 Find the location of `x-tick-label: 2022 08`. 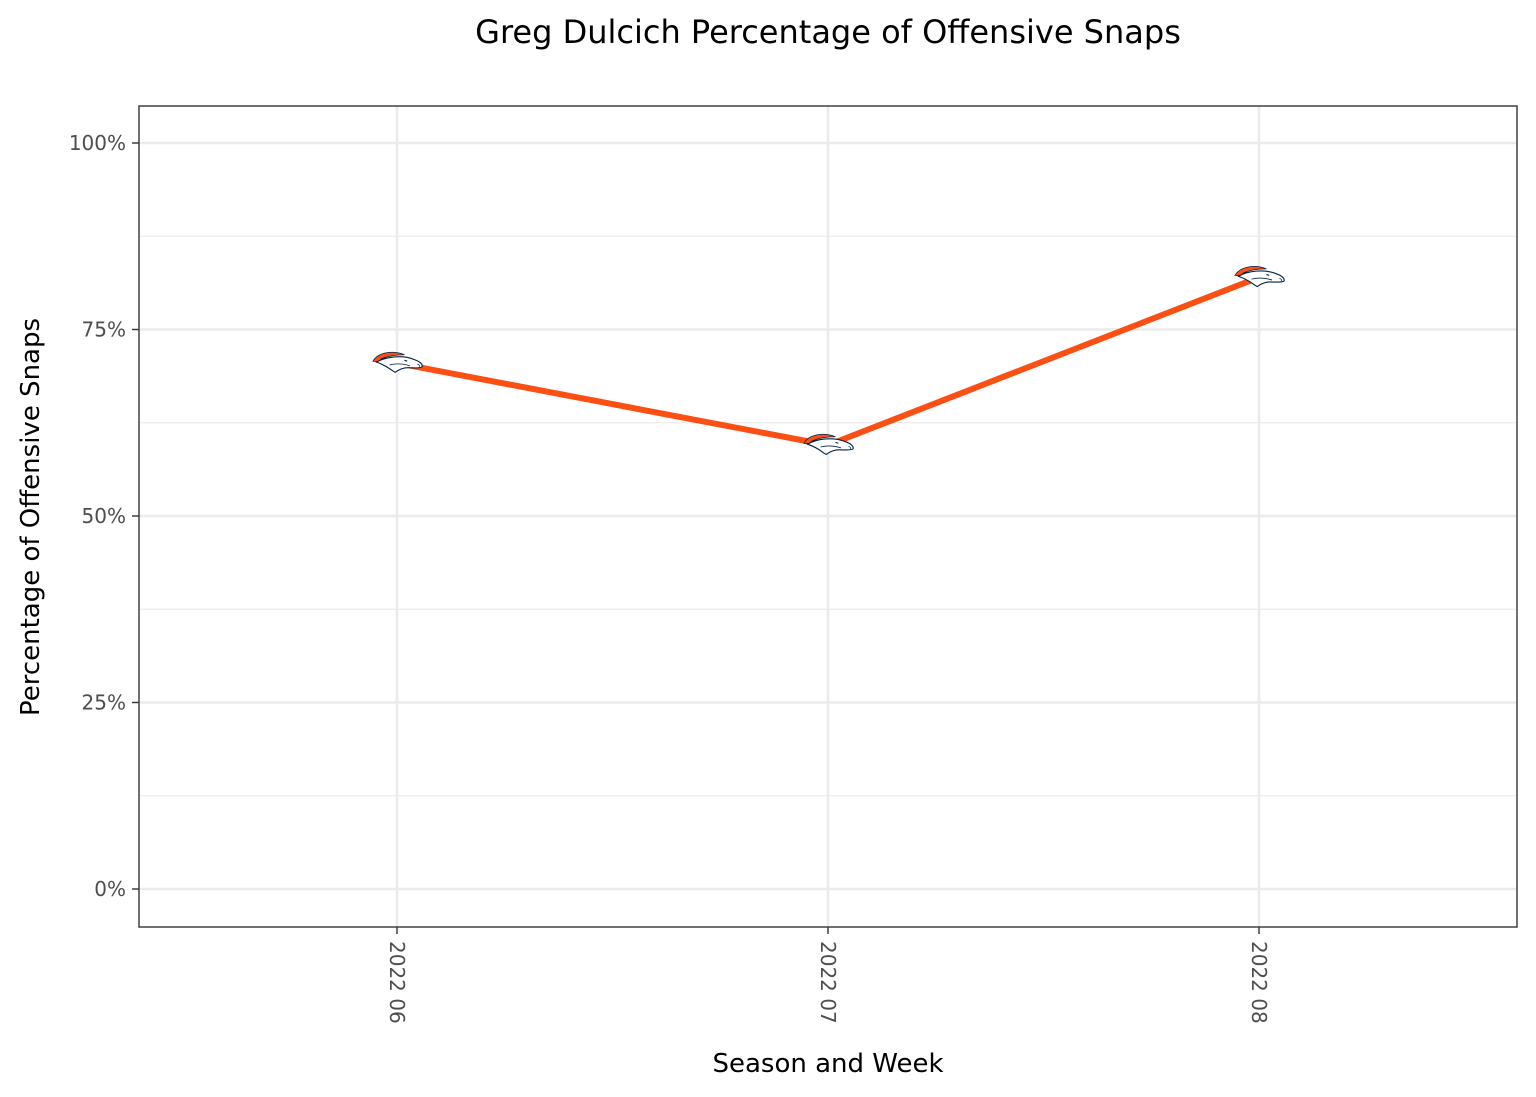

x-tick-label: 2022 08 is located at coordinates (1259, 982).